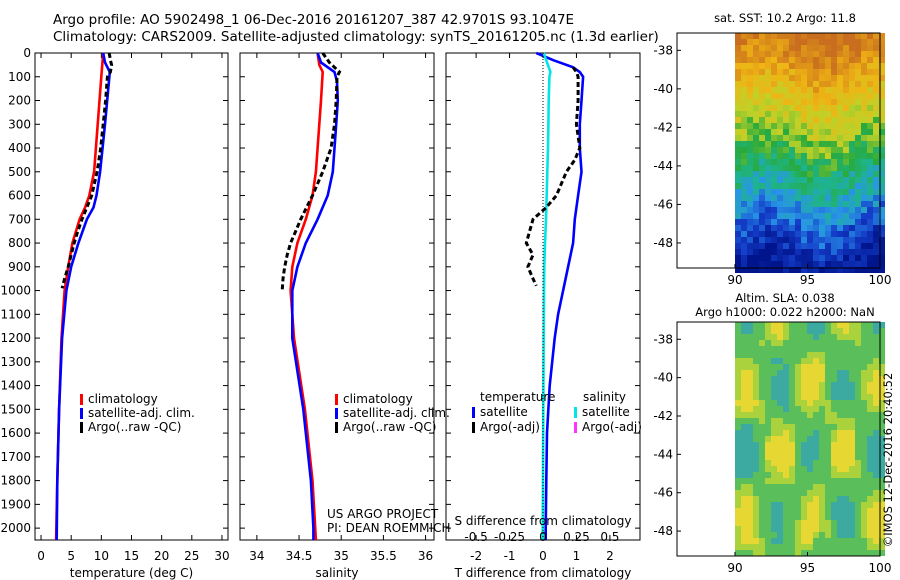 This screenshot has width=900, height=580. Describe the element at coordinates (19, 172) in the screenshot. I see `depth-tick-label: 500` at that location.